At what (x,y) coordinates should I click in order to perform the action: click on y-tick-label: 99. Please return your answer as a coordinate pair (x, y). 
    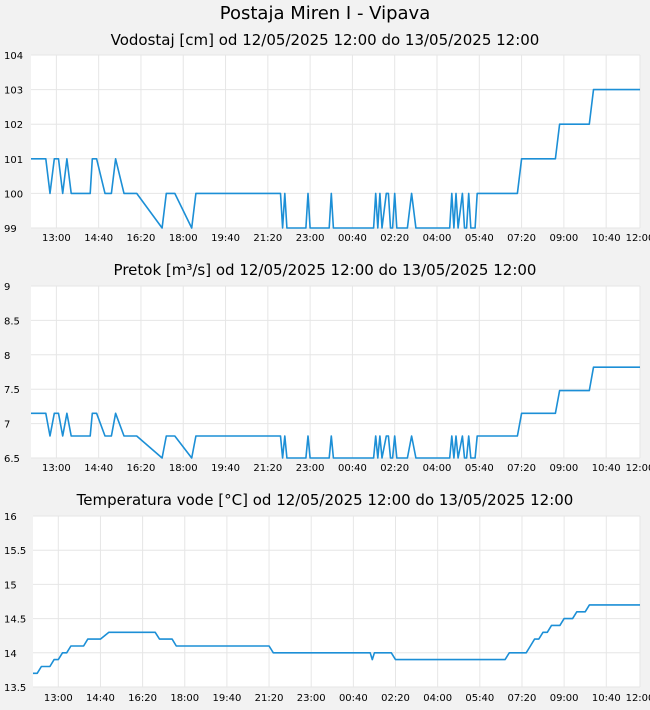
    Looking at the image, I should click on (10, 229).